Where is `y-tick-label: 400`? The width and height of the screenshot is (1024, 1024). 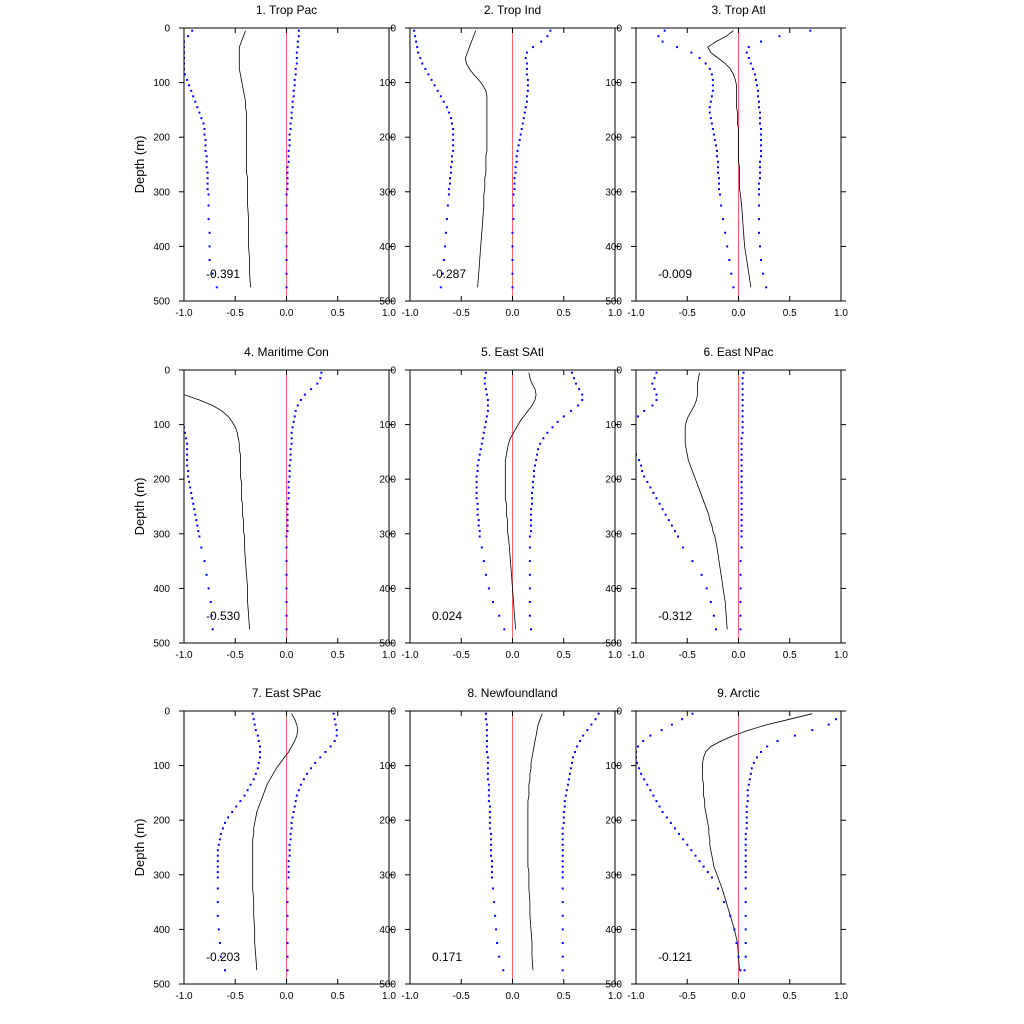 y-tick-label: 400 is located at coordinates (387, 247).